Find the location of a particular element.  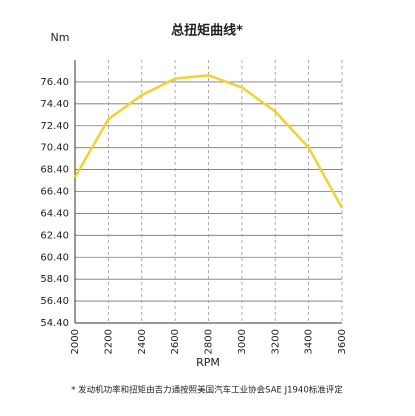

y-tick-label: 56.40 is located at coordinates (54, 301).